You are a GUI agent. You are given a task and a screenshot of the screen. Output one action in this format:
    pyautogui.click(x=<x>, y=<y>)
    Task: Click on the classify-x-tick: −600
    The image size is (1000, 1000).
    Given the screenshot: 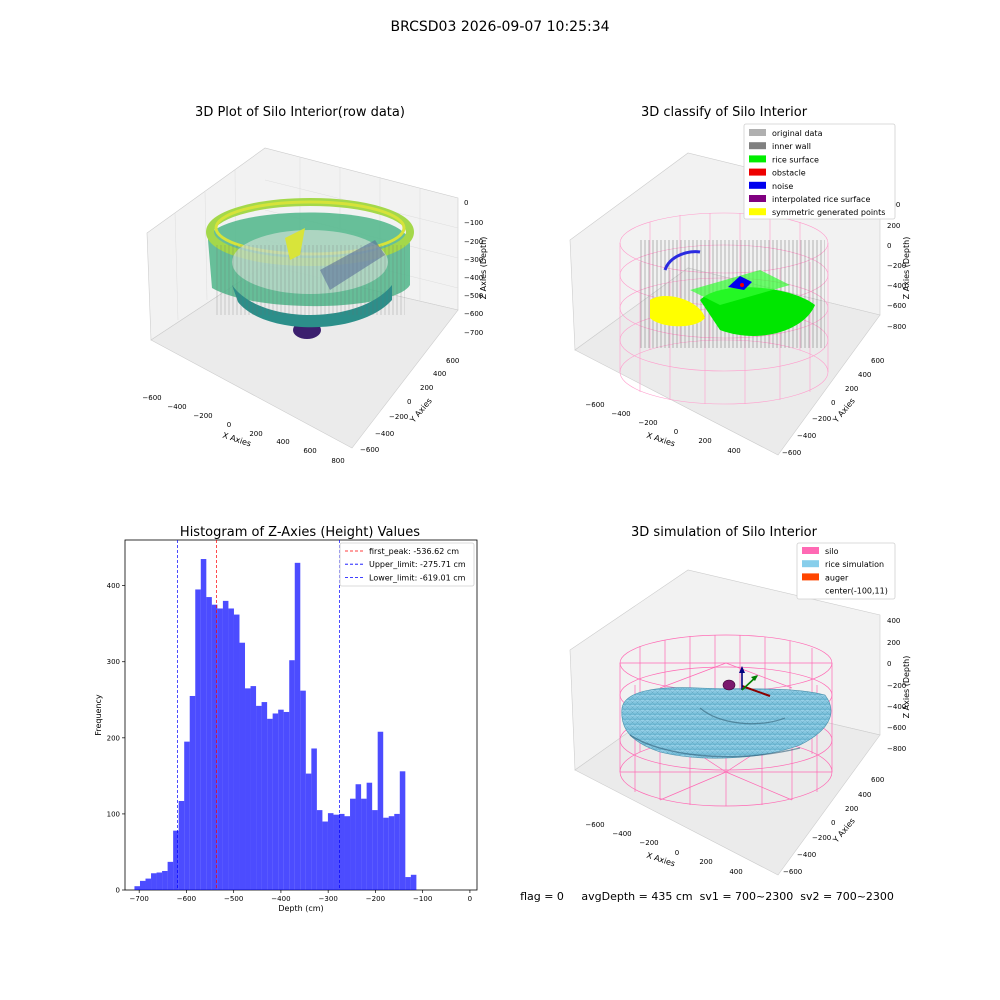 What is the action you would take?
    pyautogui.click(x=594, y=405)
    